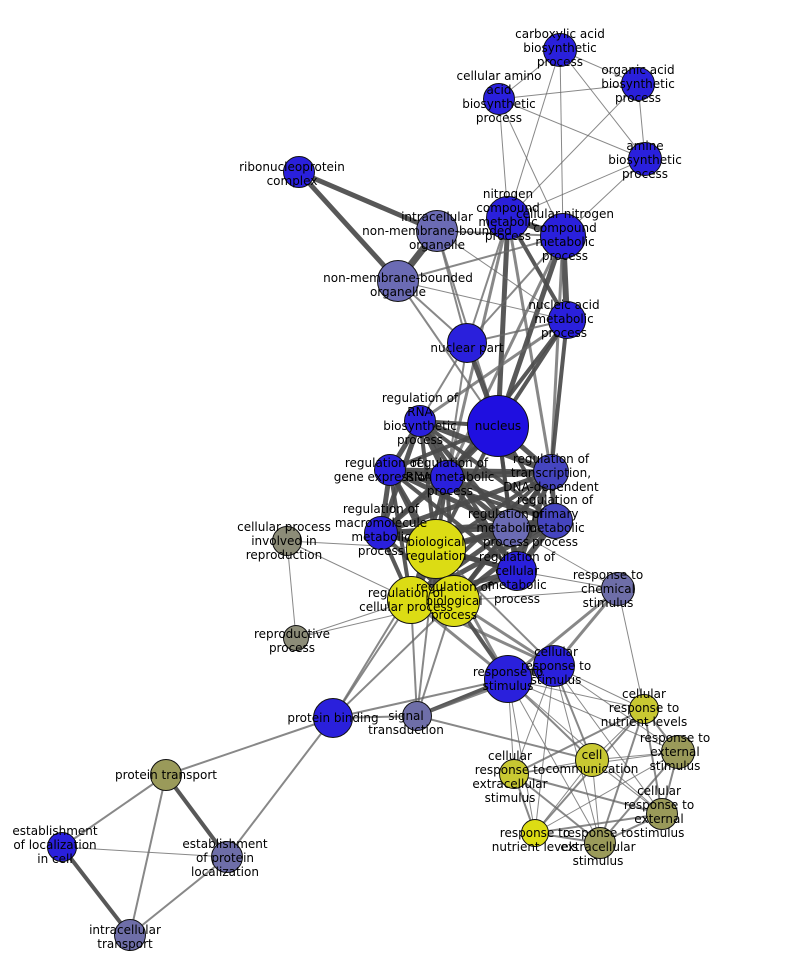  What do you see at coordinates (678, 752) in the screenshot?
I see `graph-node-response-to-external-stimulus` at bounding box center [678, 752].